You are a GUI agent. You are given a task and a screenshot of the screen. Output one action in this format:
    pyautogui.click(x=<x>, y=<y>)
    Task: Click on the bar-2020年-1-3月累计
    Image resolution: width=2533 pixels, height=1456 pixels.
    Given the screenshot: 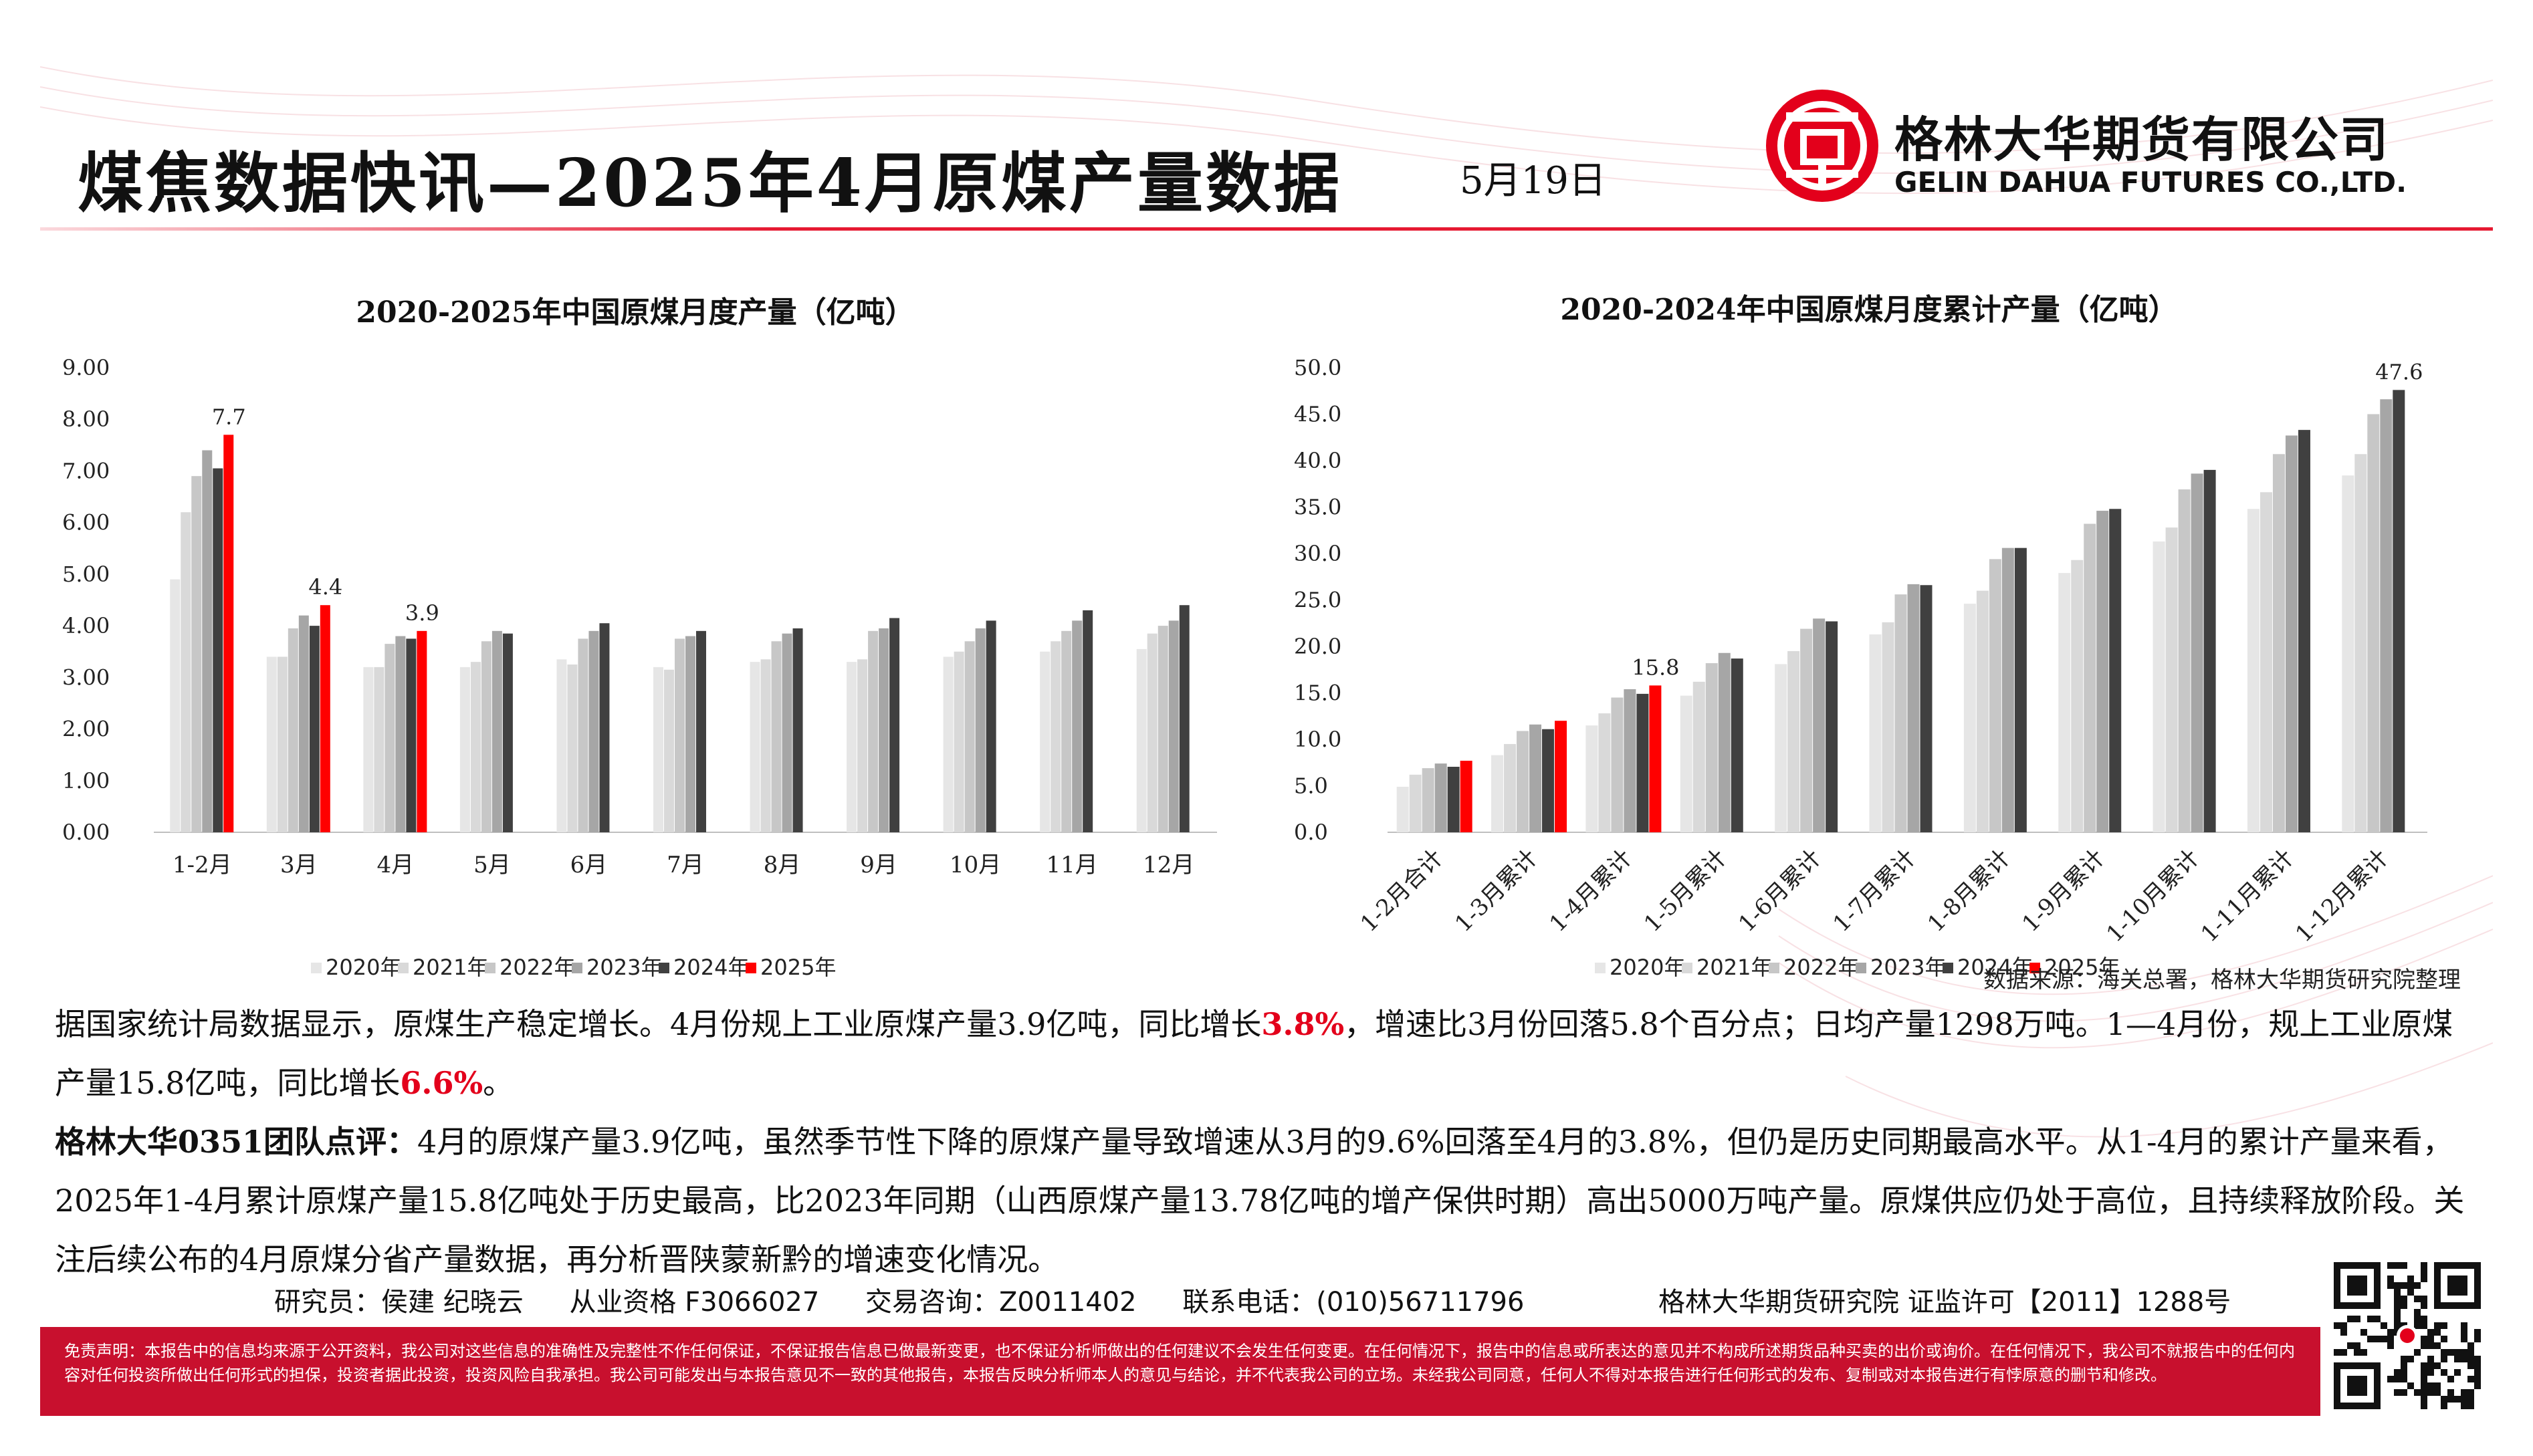 What is the action you would take?
    pyautogui.click(x=1497, y=793)
    